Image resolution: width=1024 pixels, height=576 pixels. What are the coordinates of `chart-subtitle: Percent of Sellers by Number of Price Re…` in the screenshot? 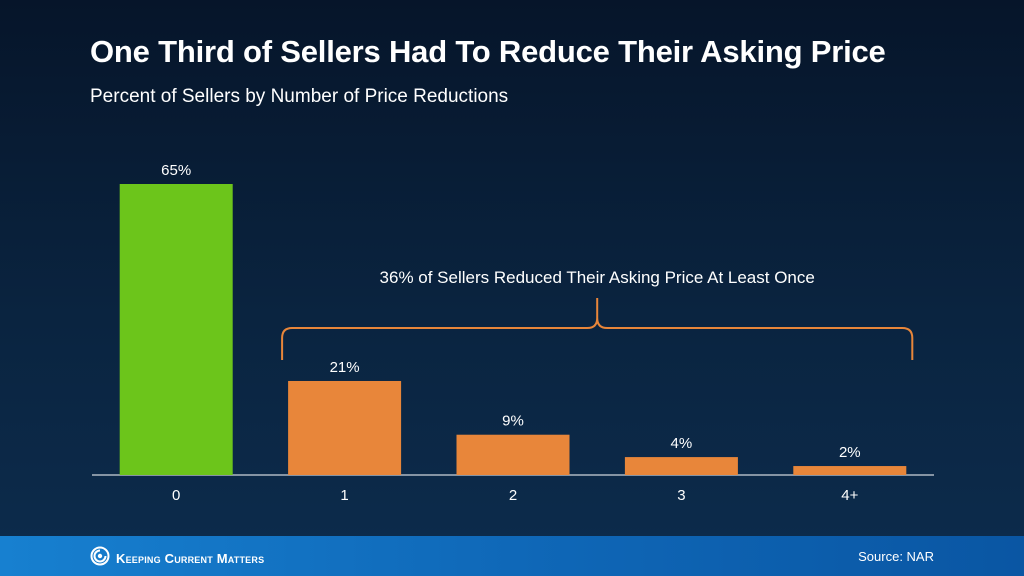 It's located at (299, 96).